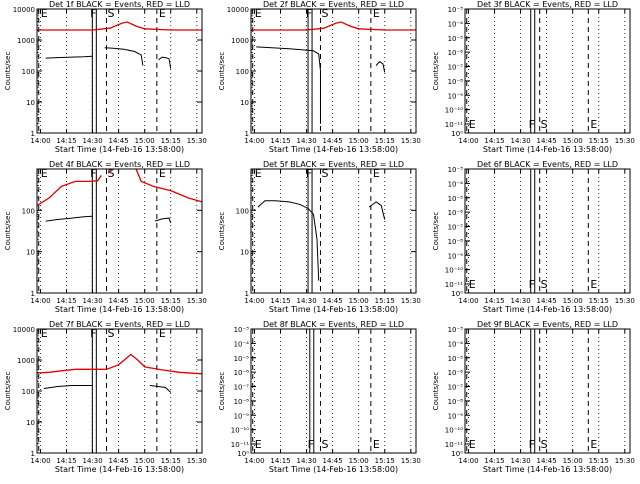 This screenshot has width=640, height=484. Describe the element at coordinates (119, 4) in the screenshot. I see `plot-title: Det 1f BLACK = Events, RED = LLD` at that location.